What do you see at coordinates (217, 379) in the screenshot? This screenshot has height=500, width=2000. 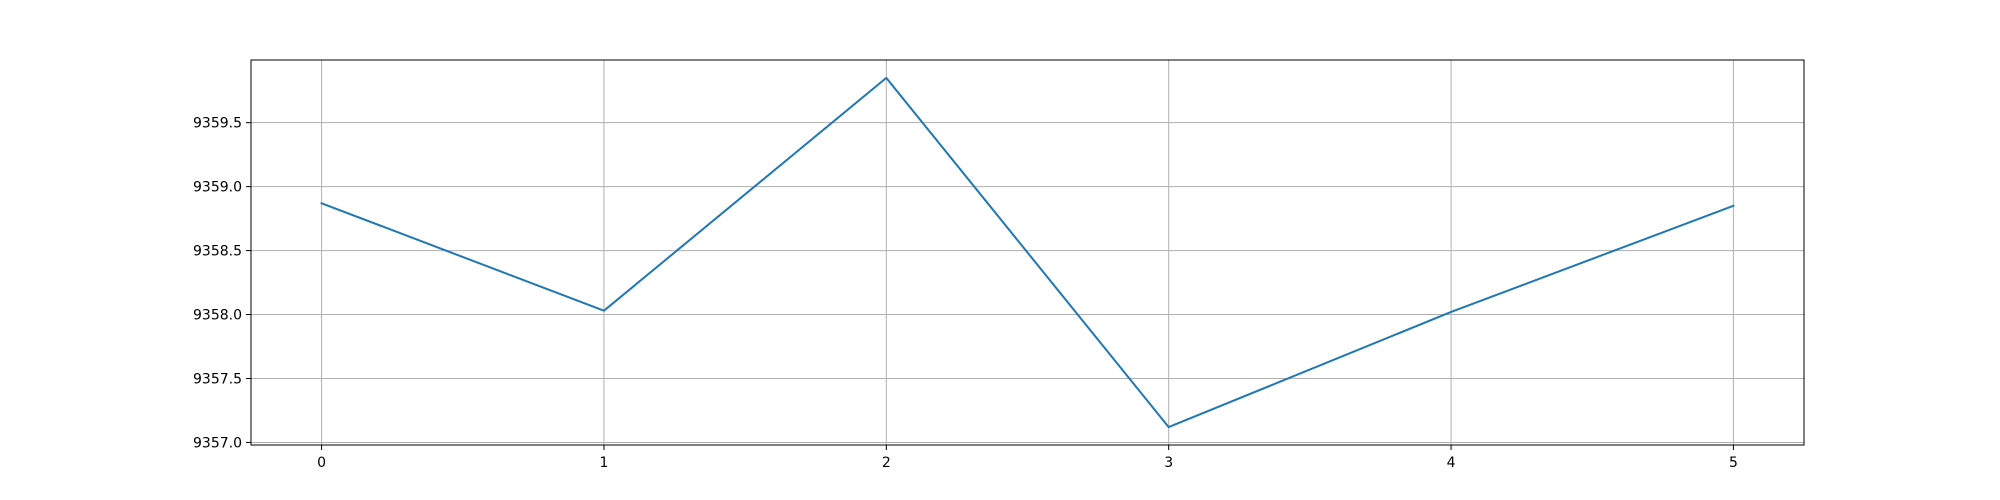 I see `y-tick-label: 9357.5` at bounding box center [217, 379].